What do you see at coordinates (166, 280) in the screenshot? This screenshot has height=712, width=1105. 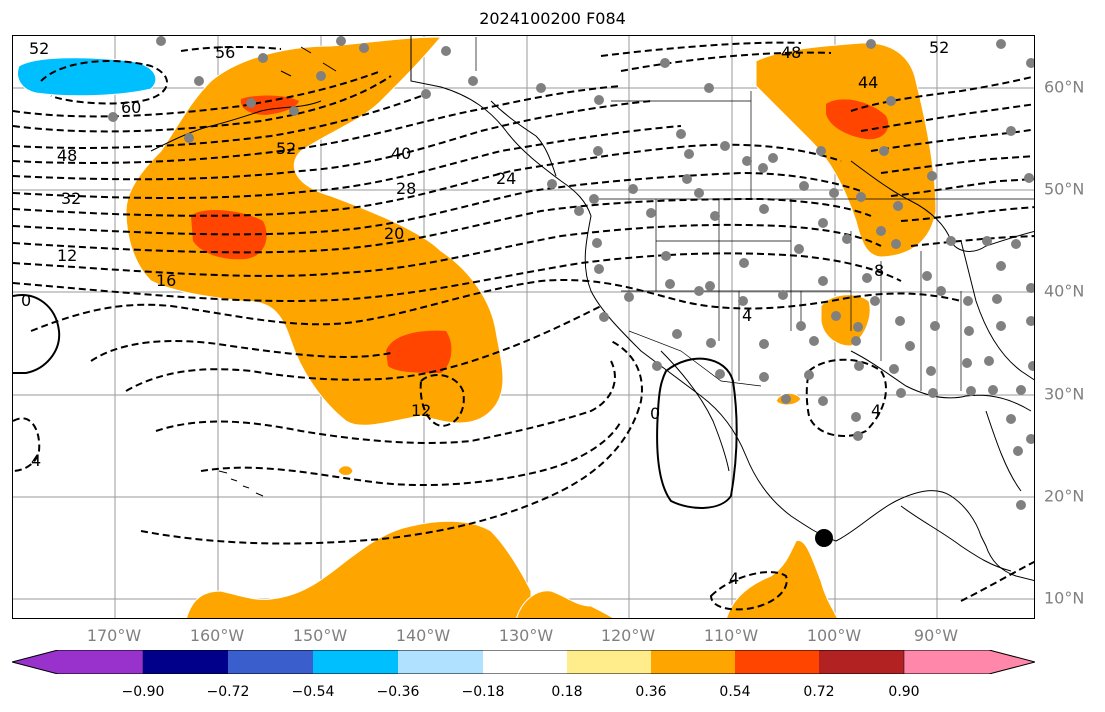 I see `contour-label: 16` at bounding box center [166, 280].